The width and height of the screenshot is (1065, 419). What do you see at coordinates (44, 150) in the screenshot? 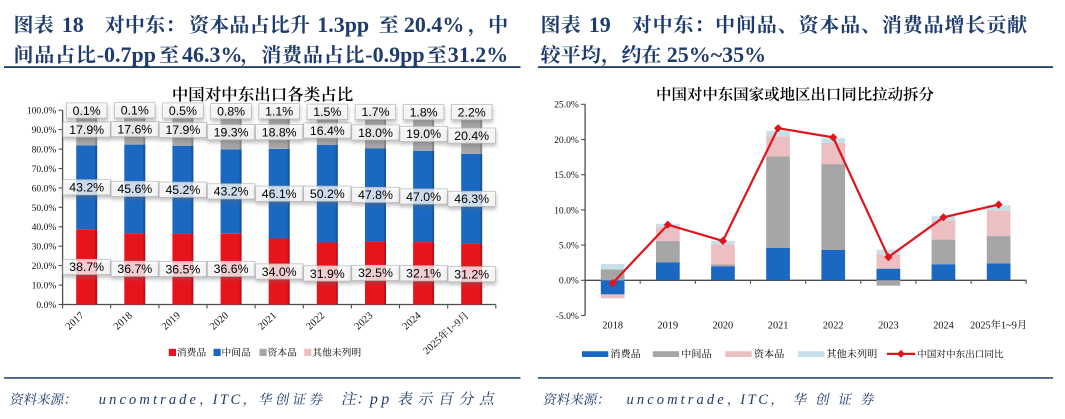
I see `svg-text: 80.0%` at bounding box center [44, 150].